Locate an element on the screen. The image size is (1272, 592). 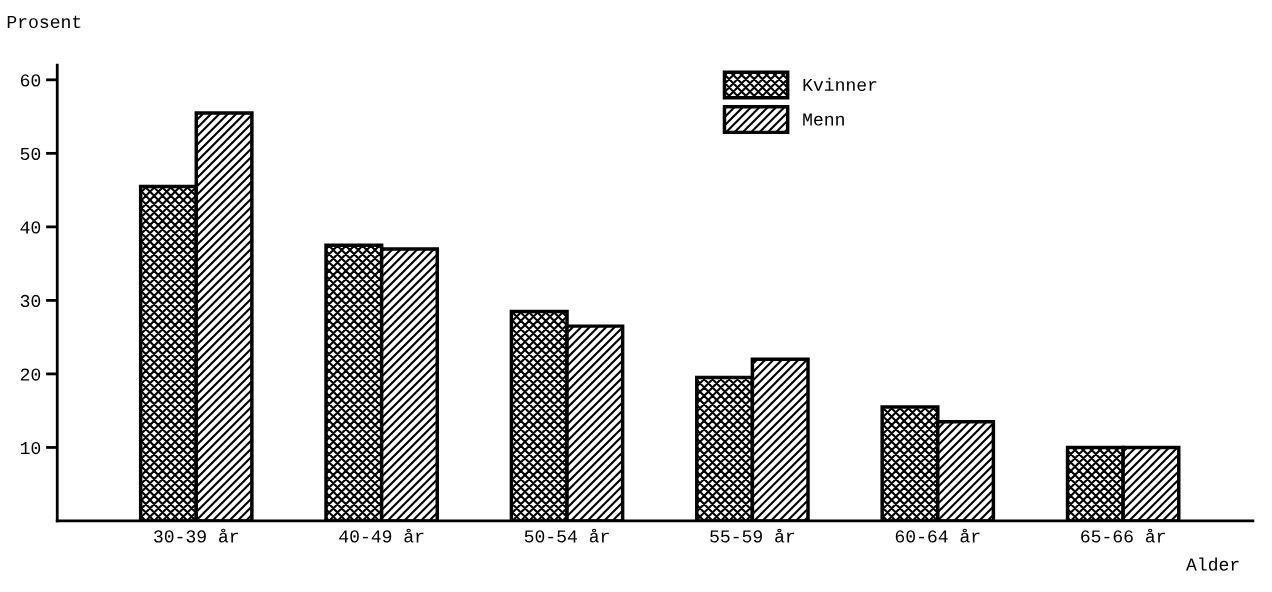
x-axis-title: Alder is located at coordinates (1212, 564).